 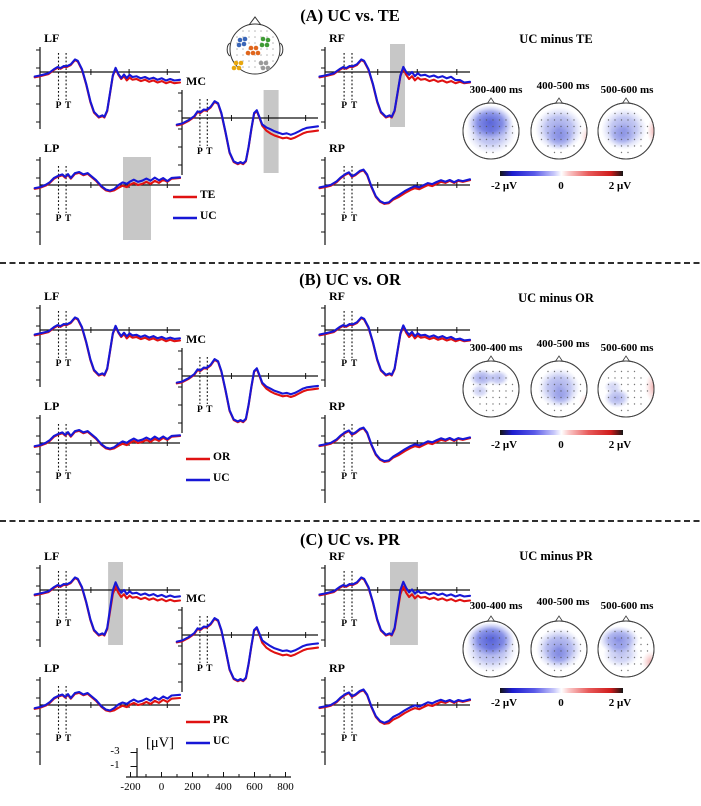 What do you see at coordinates (285, 787) in the screenshot?
I see `scale-xtick-label: 800` at bounding box center [285, 787].